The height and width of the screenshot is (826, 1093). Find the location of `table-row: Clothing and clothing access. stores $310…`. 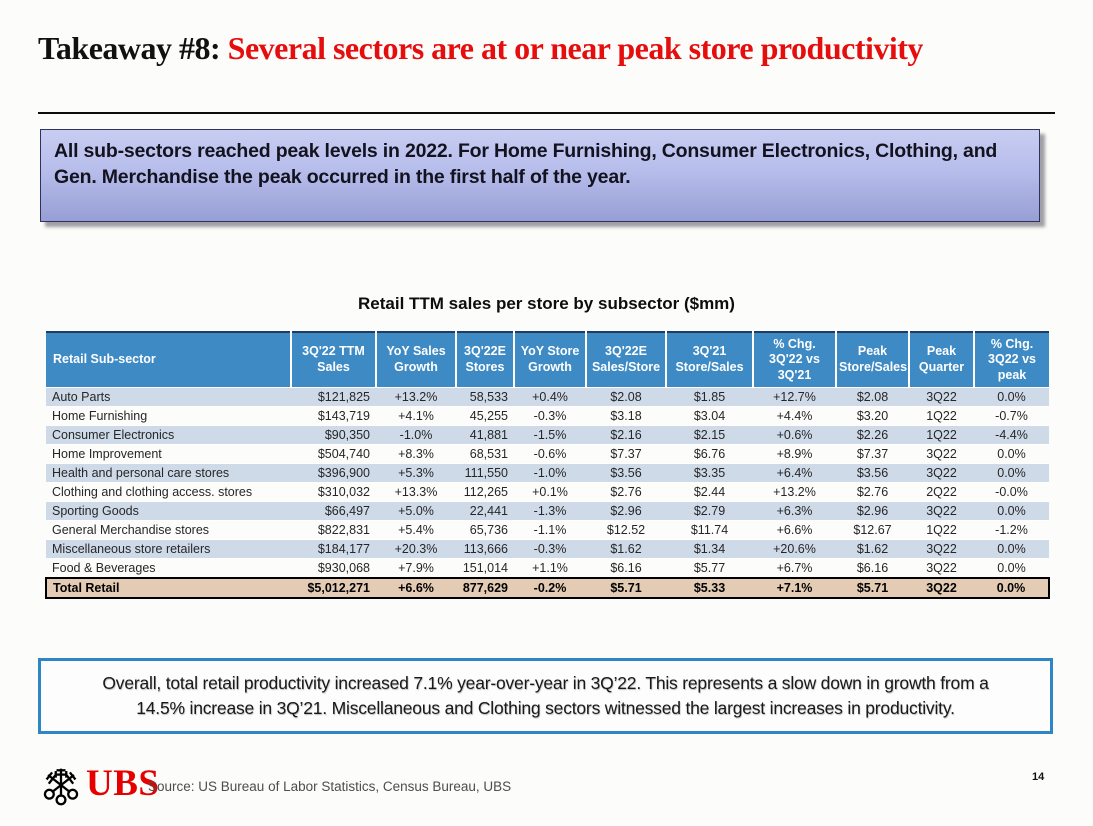

table-row: Clothing and clothing access. stores $310… is located at coordinates (547, 492).